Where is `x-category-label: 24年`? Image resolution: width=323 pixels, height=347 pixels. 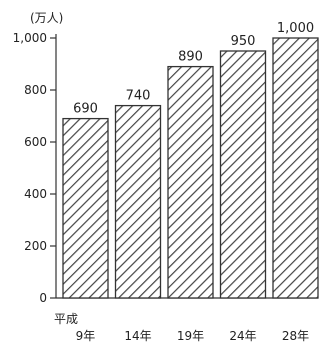
x-category-label: 24年 is located at coordinates (242, 336).